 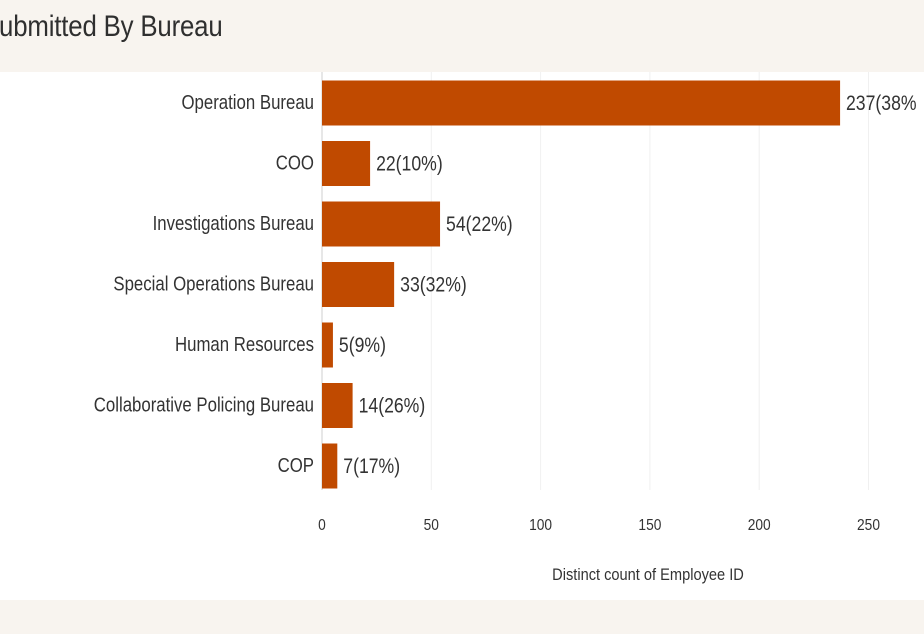 What do you see at coordinates (322, 525) in the screenshot?
I see `x-tick-label: 0` at bounding box center [322, 525].